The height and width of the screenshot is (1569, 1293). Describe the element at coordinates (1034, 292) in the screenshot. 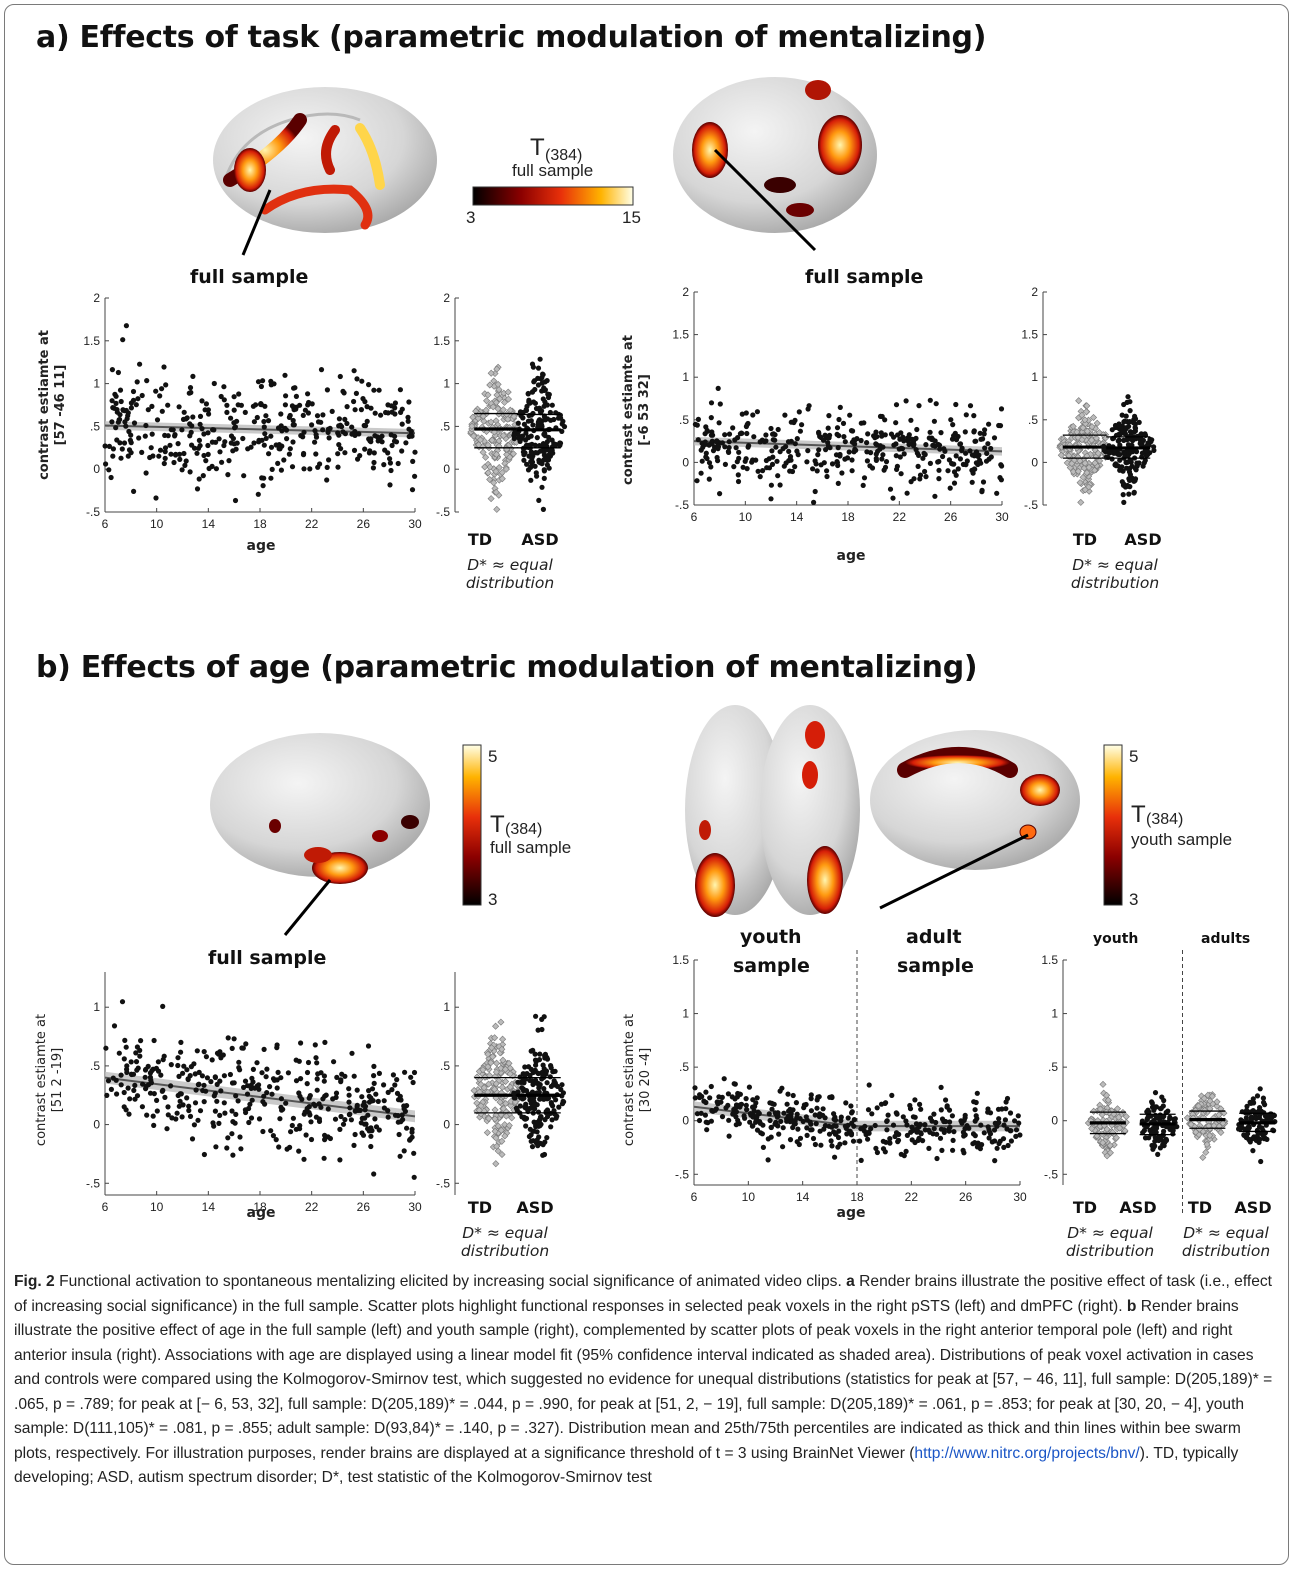

I see `swarm-y-tick-label: 2` at that location.